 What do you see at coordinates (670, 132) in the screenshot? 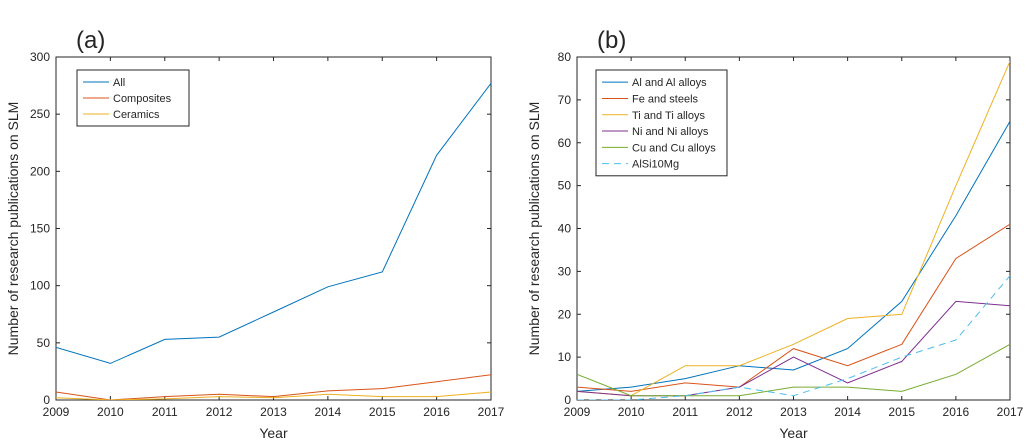
I see `legend-label: Ni and Ni alloys` at bounding box center [670, 132].